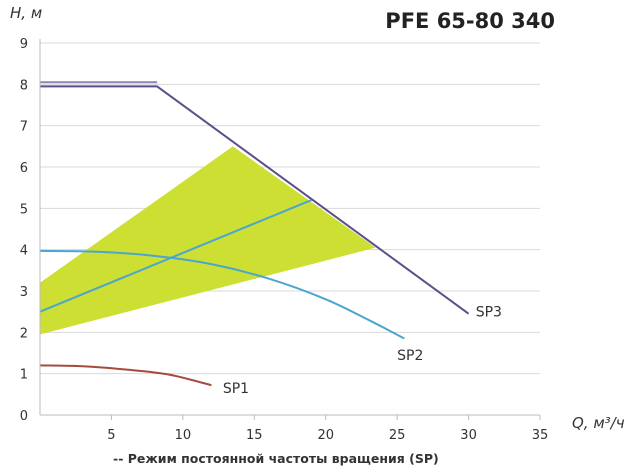  Describe the element at coordinates (598, 423) in the screenshot. I see `x-axis-title: Q, м³/ч` at that location.